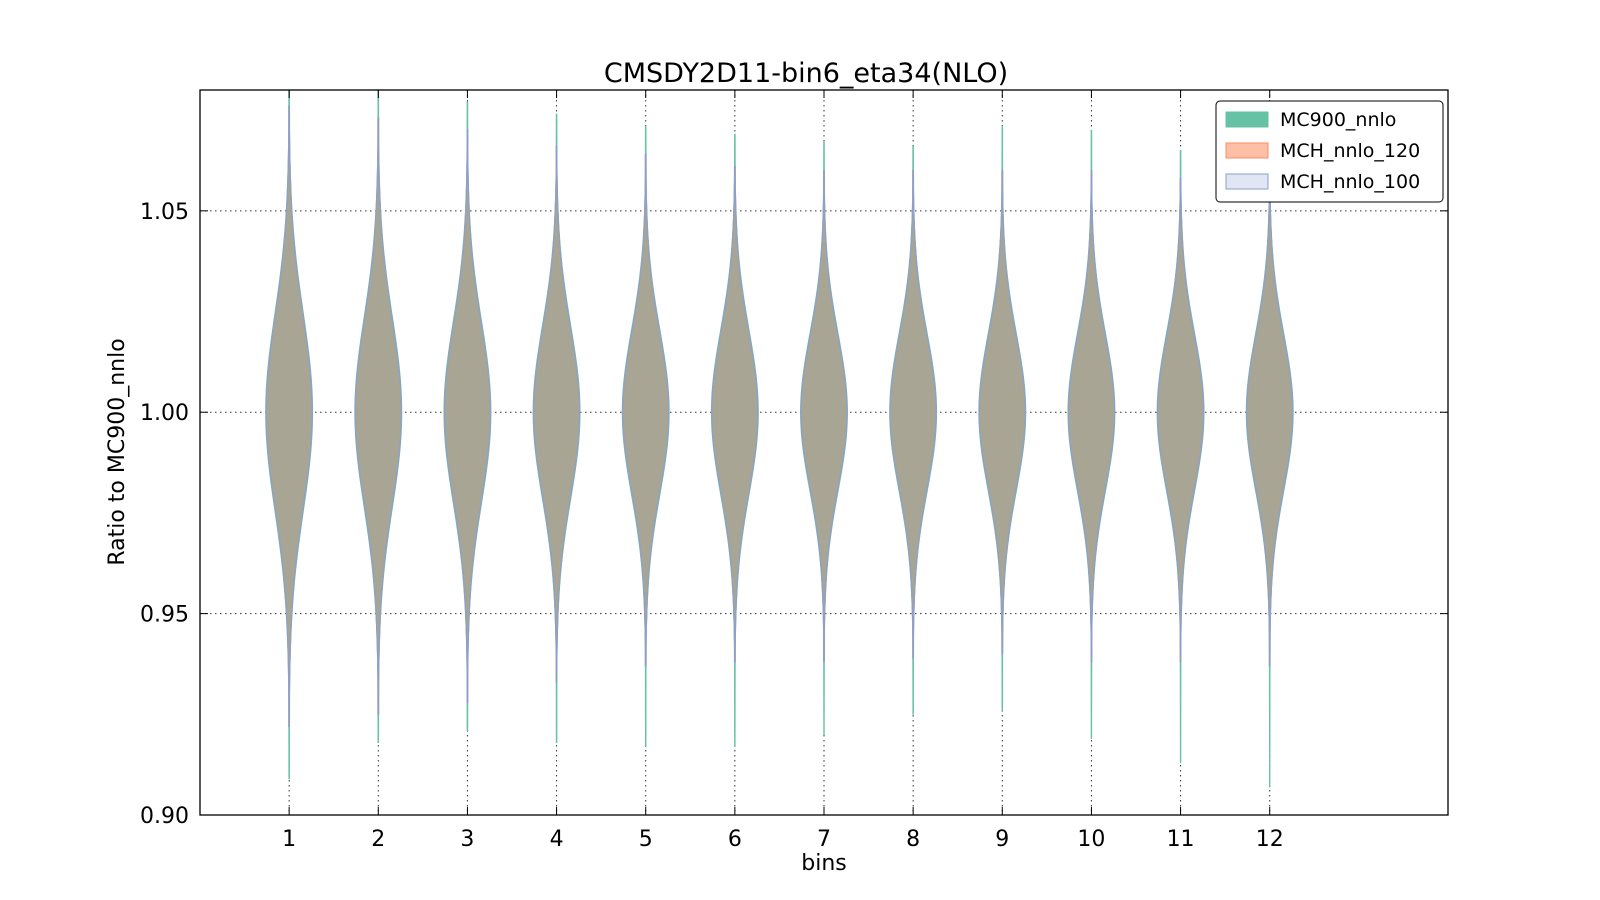  What do you see at coordinates (164, 615) in the screenshot?
I see `y-tick-label: 0.95` at bounding box center [164, 615].